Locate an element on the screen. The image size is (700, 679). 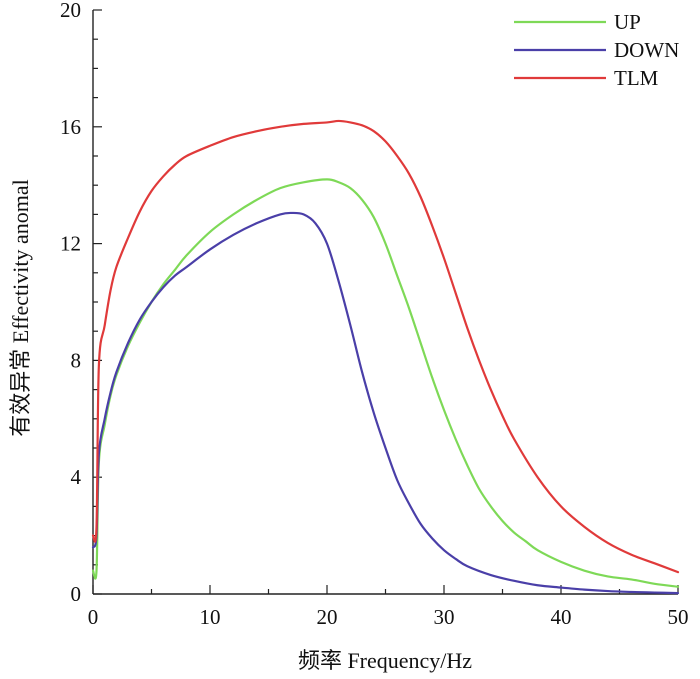
x-axis-title: 频率 Frequency/Hz is located at coordinates (385, 660).